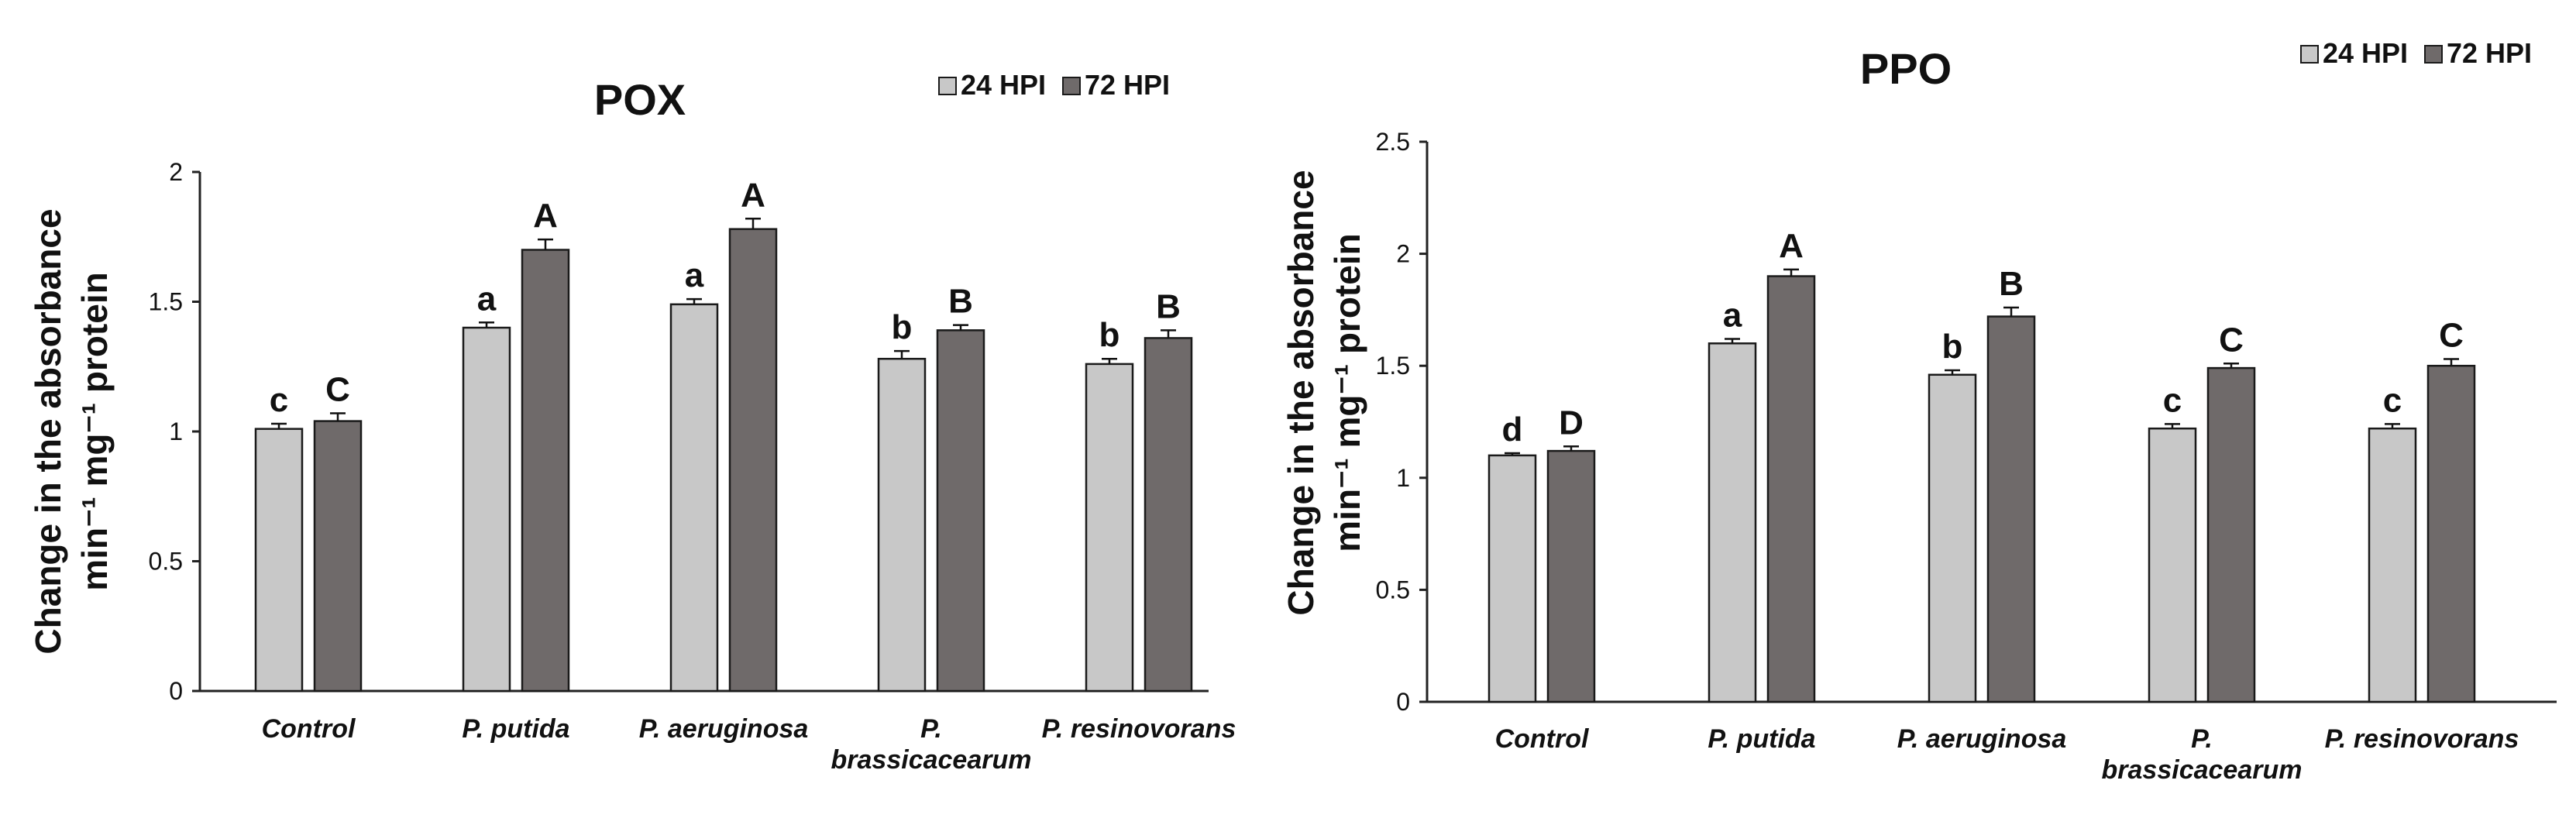 This screenshot has height=825, width=2576. I want to click on significance-letter: d, so click(1512, 430).